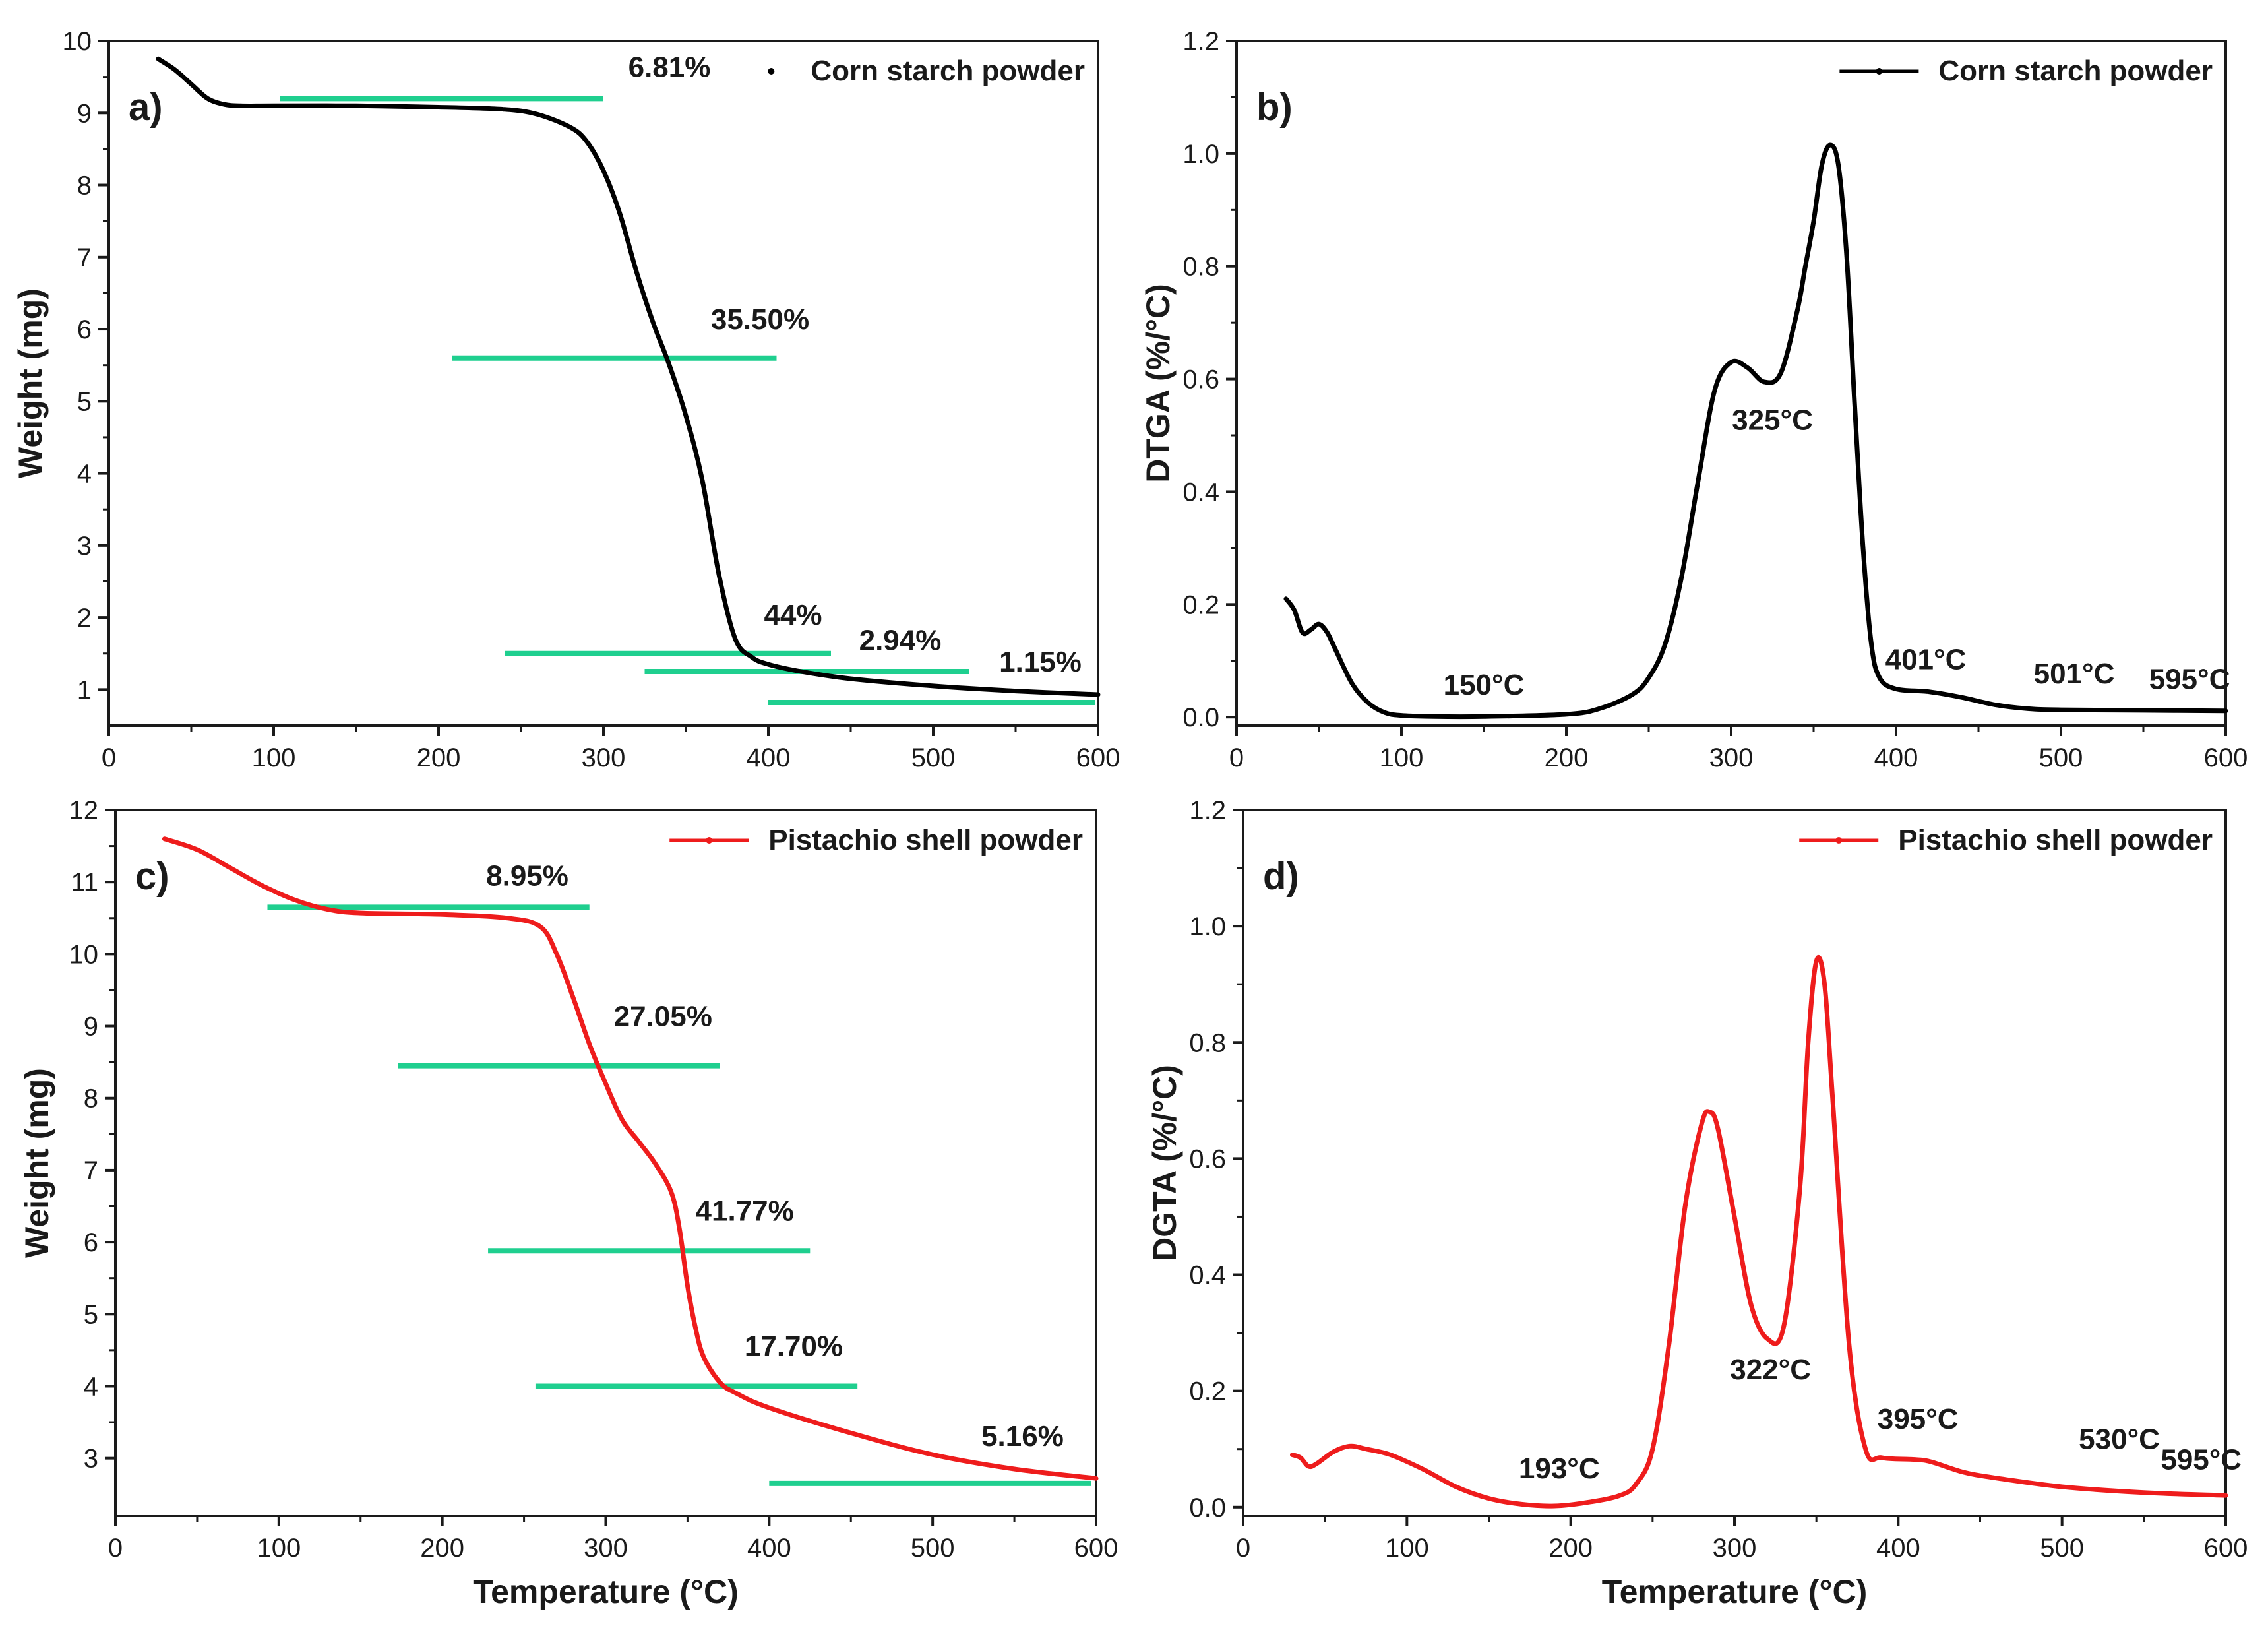  I want to click on annotation-label: 325°C, so click(1773, 420).